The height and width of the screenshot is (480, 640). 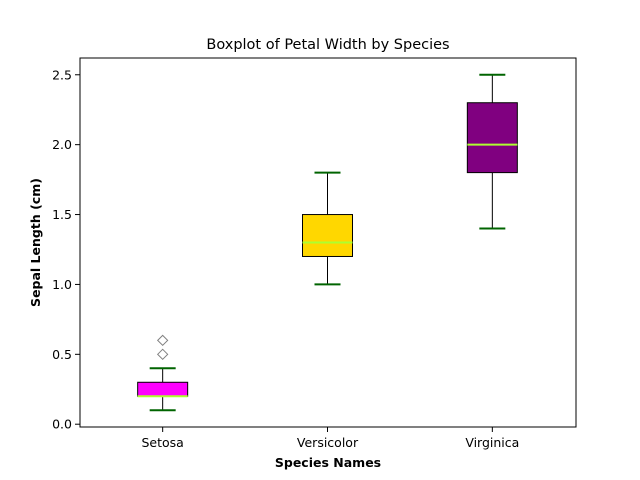 What do you see at coordinates (62, 74) in the screenshot?
I see `y-tick-label: 2.5` at bounding box center [62, 74].